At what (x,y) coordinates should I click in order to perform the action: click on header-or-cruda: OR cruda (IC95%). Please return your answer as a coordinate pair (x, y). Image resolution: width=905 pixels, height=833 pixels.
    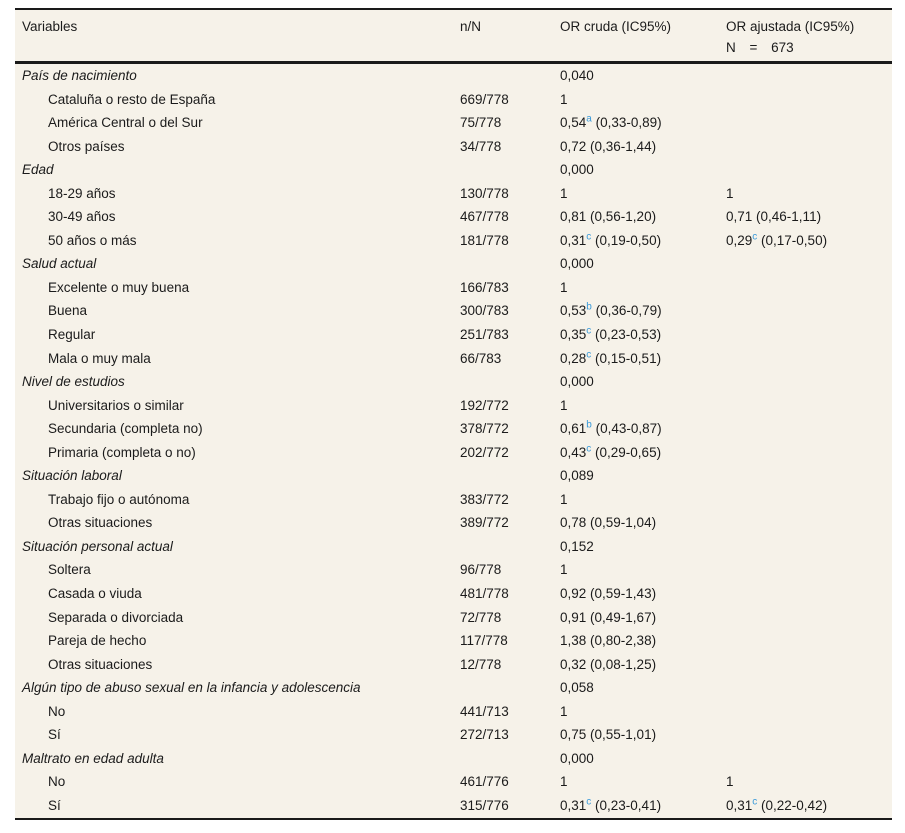
    Looking at the image, I should click on (616, 26).